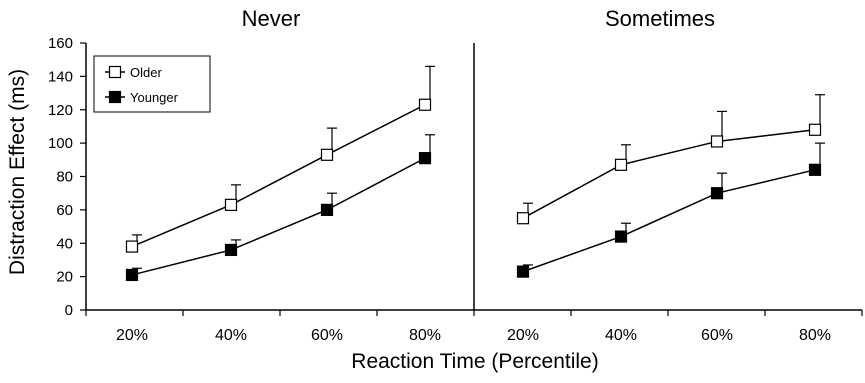 The width and height of the screenshot is (865, 383). Describe the element at coordinates (660, 18) in the screenshot. I see `panel-title-sometimes: Sometimes` at that location.